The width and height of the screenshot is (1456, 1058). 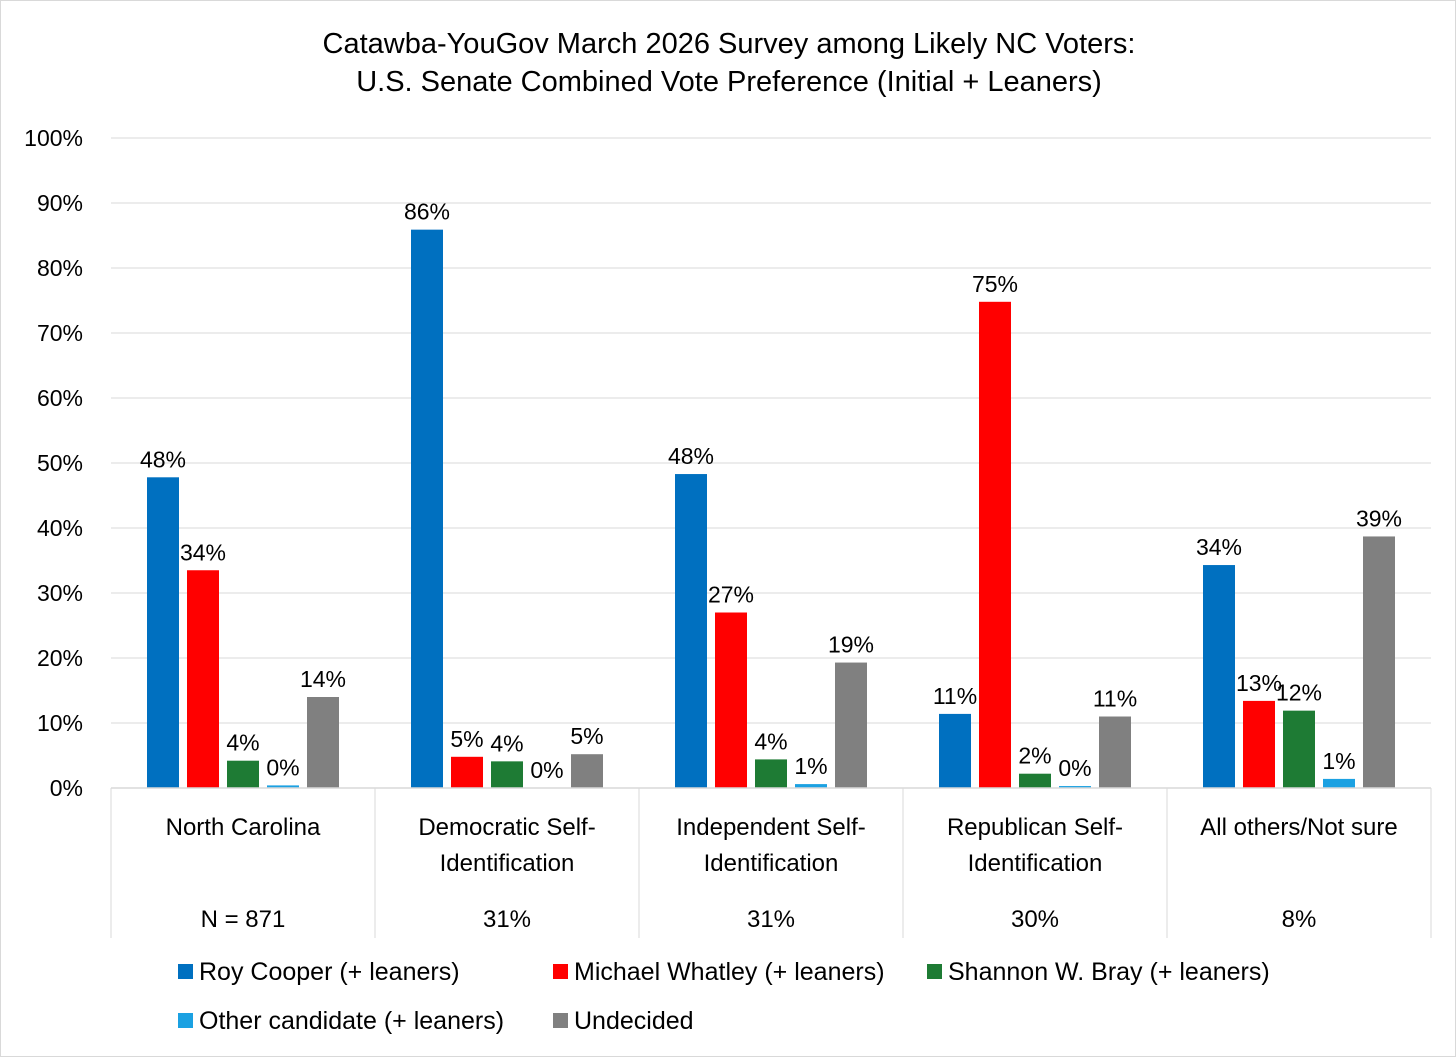 What do you see at coordinates (60, 268) in the screenshot?
I see `y-tick-label: 80%` at bounding box center [60, 268].